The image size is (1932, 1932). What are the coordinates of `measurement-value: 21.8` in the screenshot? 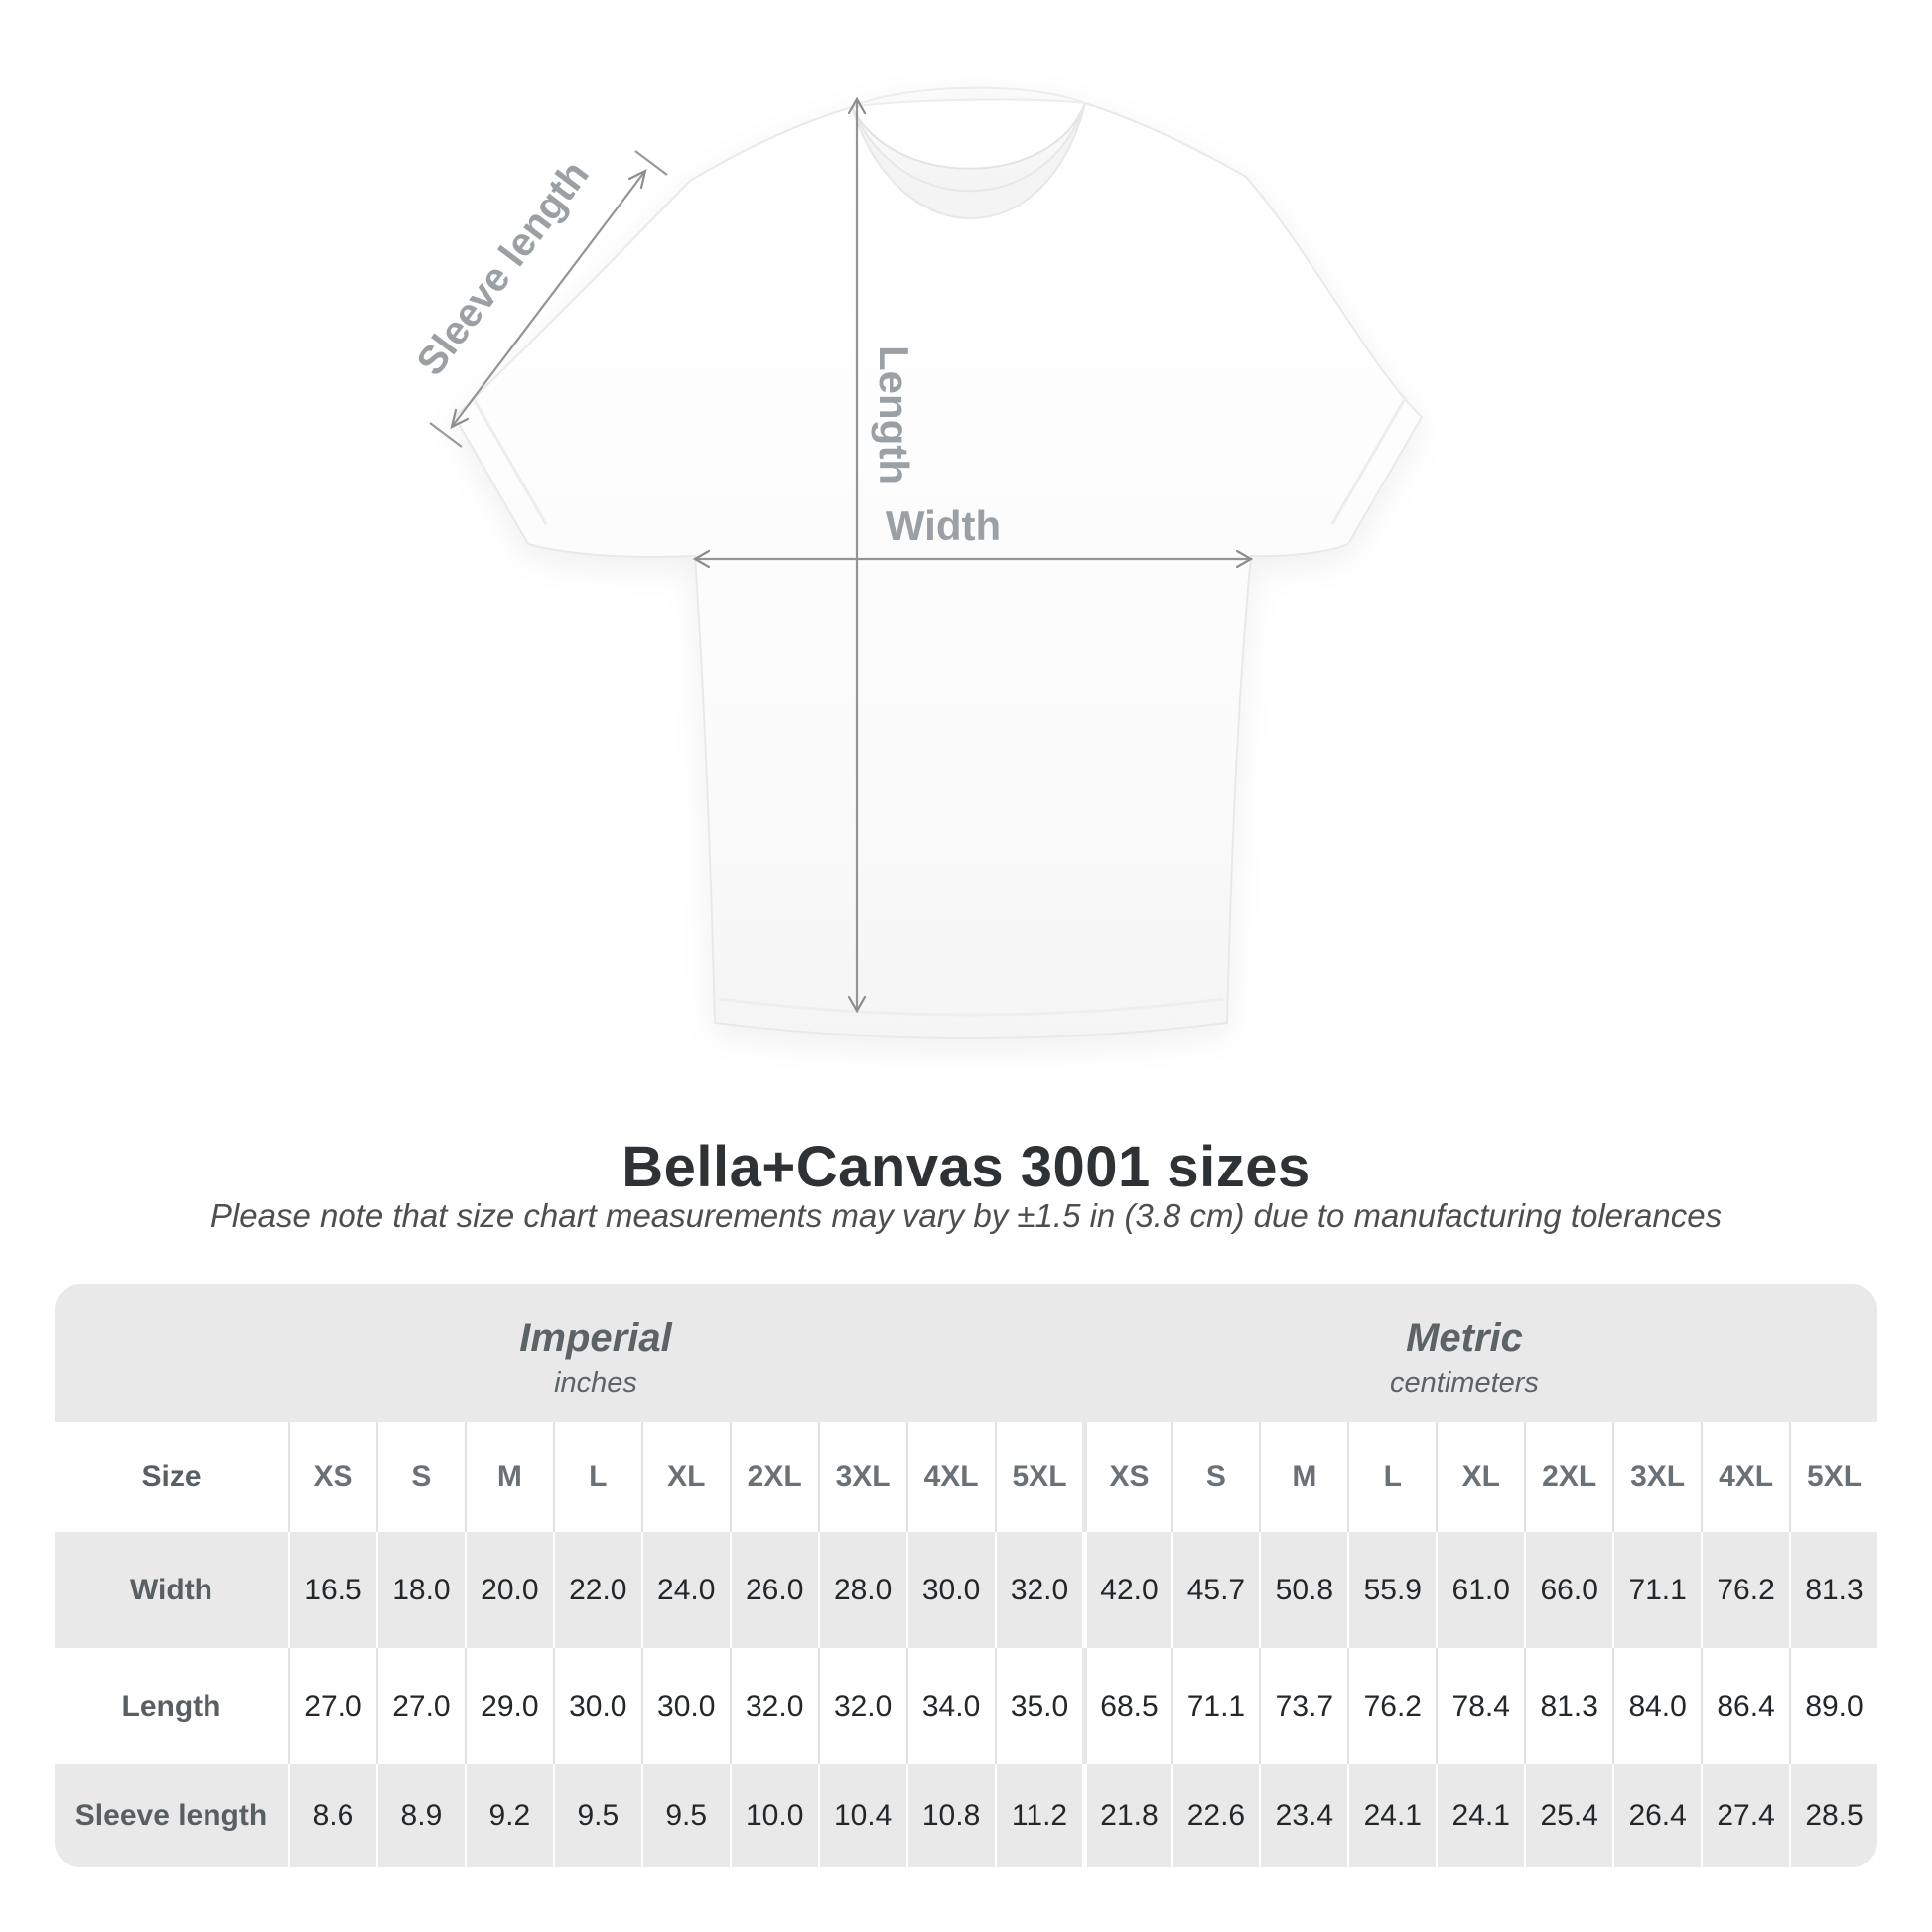 It's located at (1127, 1815).